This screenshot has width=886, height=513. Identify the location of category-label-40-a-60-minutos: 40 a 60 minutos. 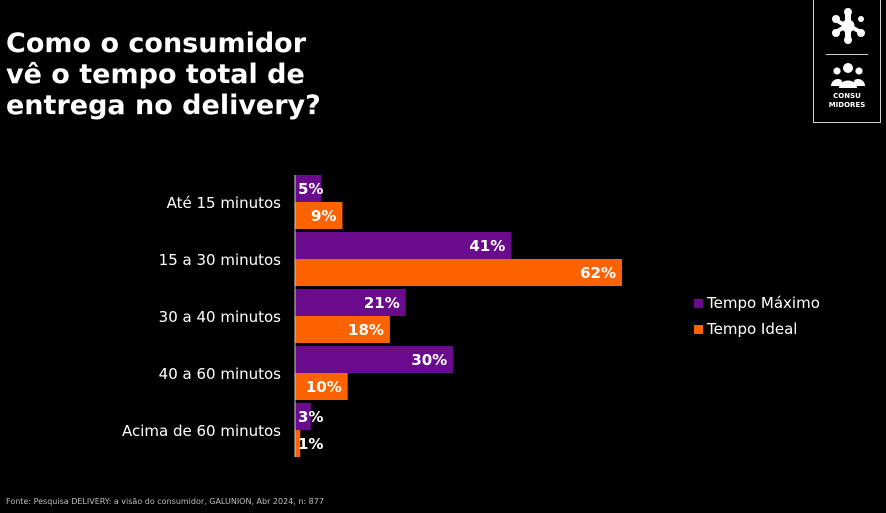
(220, 374).